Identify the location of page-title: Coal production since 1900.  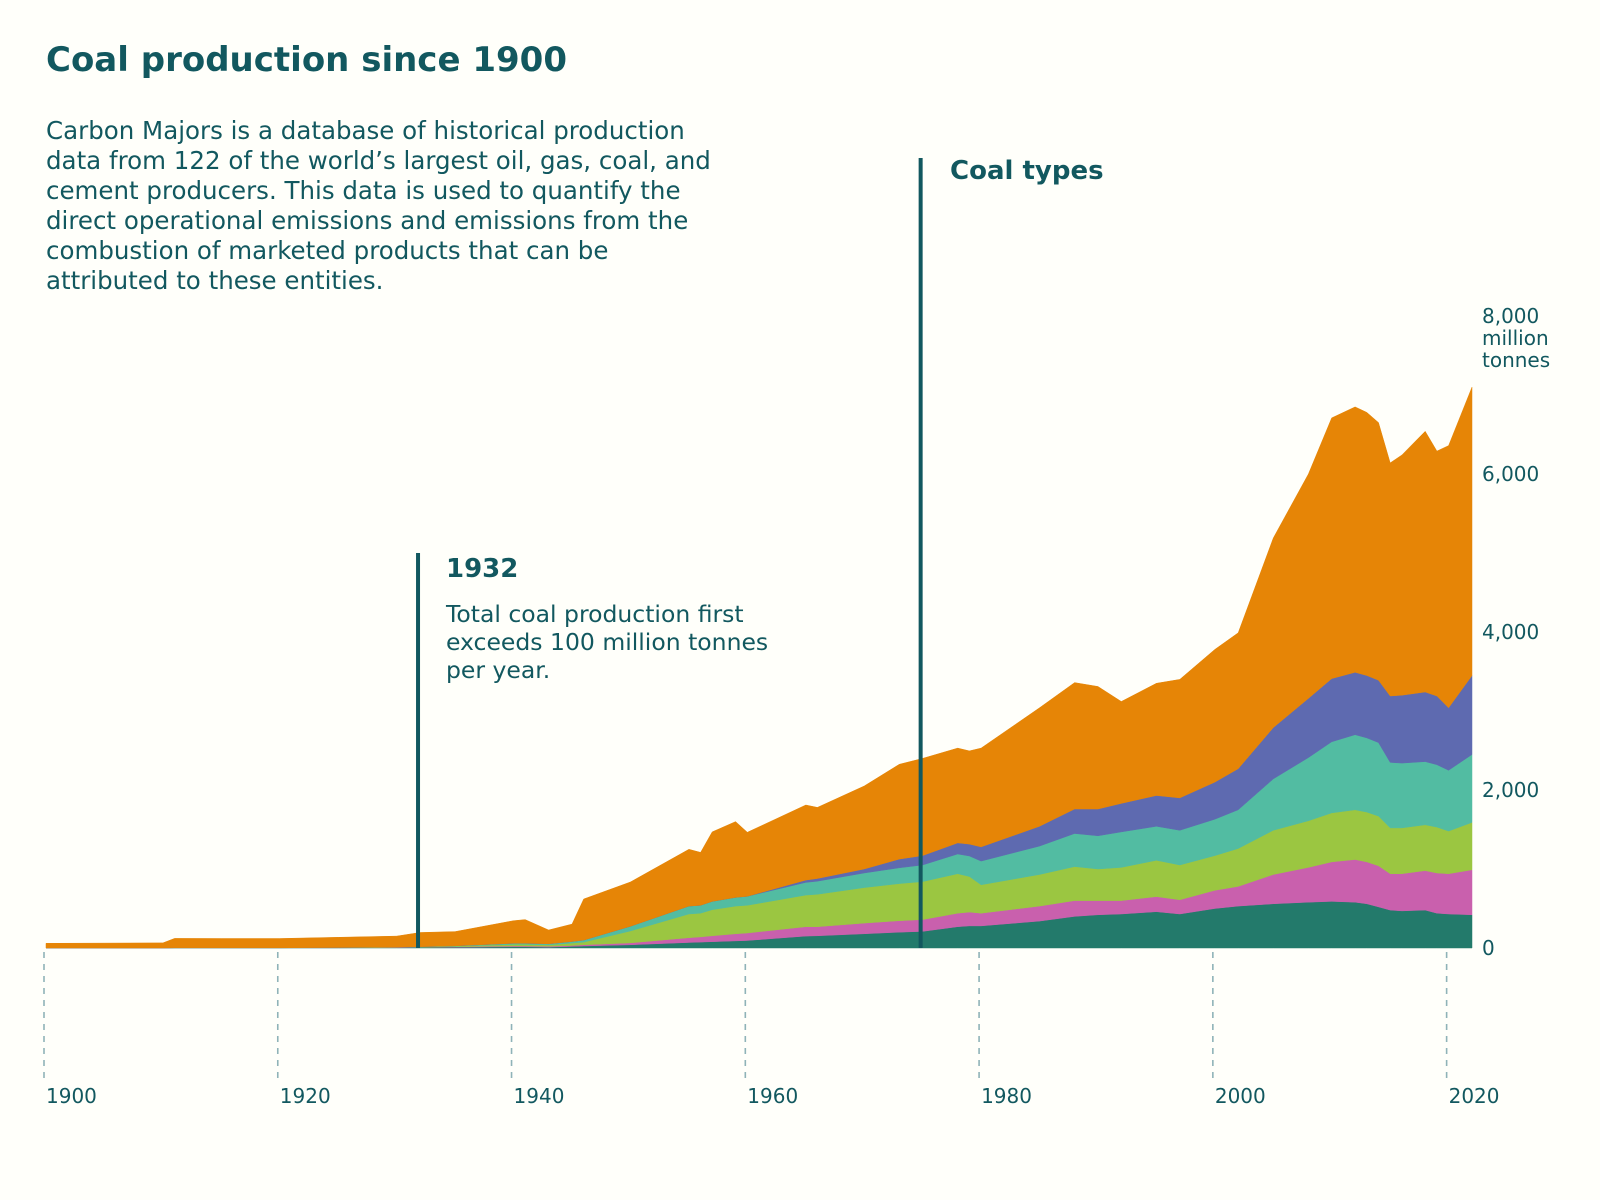
(306, 60).